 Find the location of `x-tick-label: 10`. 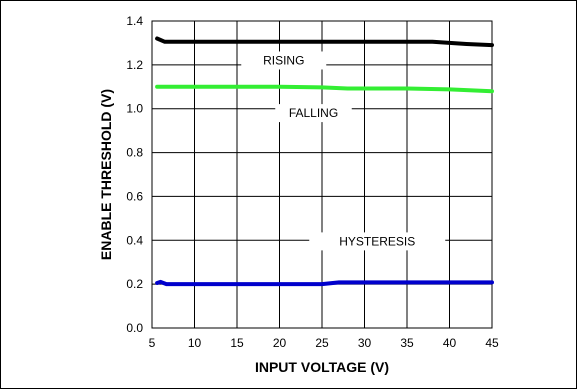

x-tick-label: 10 is located at coordinates (195, 343).